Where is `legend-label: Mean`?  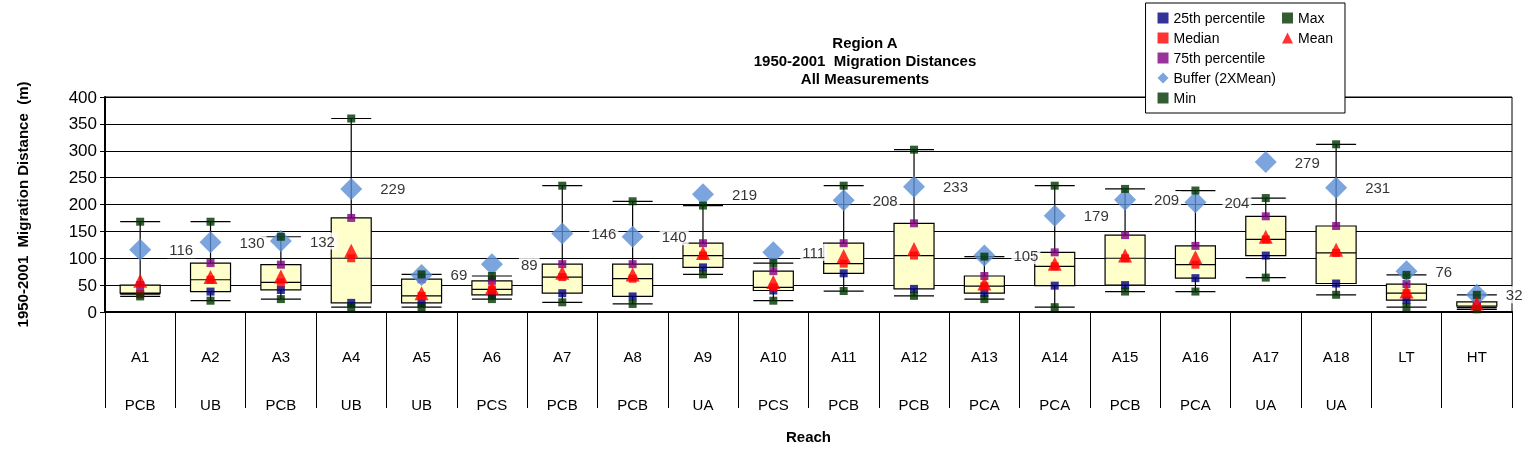 legend-label: Mean is located at coordinates (1315, 38).